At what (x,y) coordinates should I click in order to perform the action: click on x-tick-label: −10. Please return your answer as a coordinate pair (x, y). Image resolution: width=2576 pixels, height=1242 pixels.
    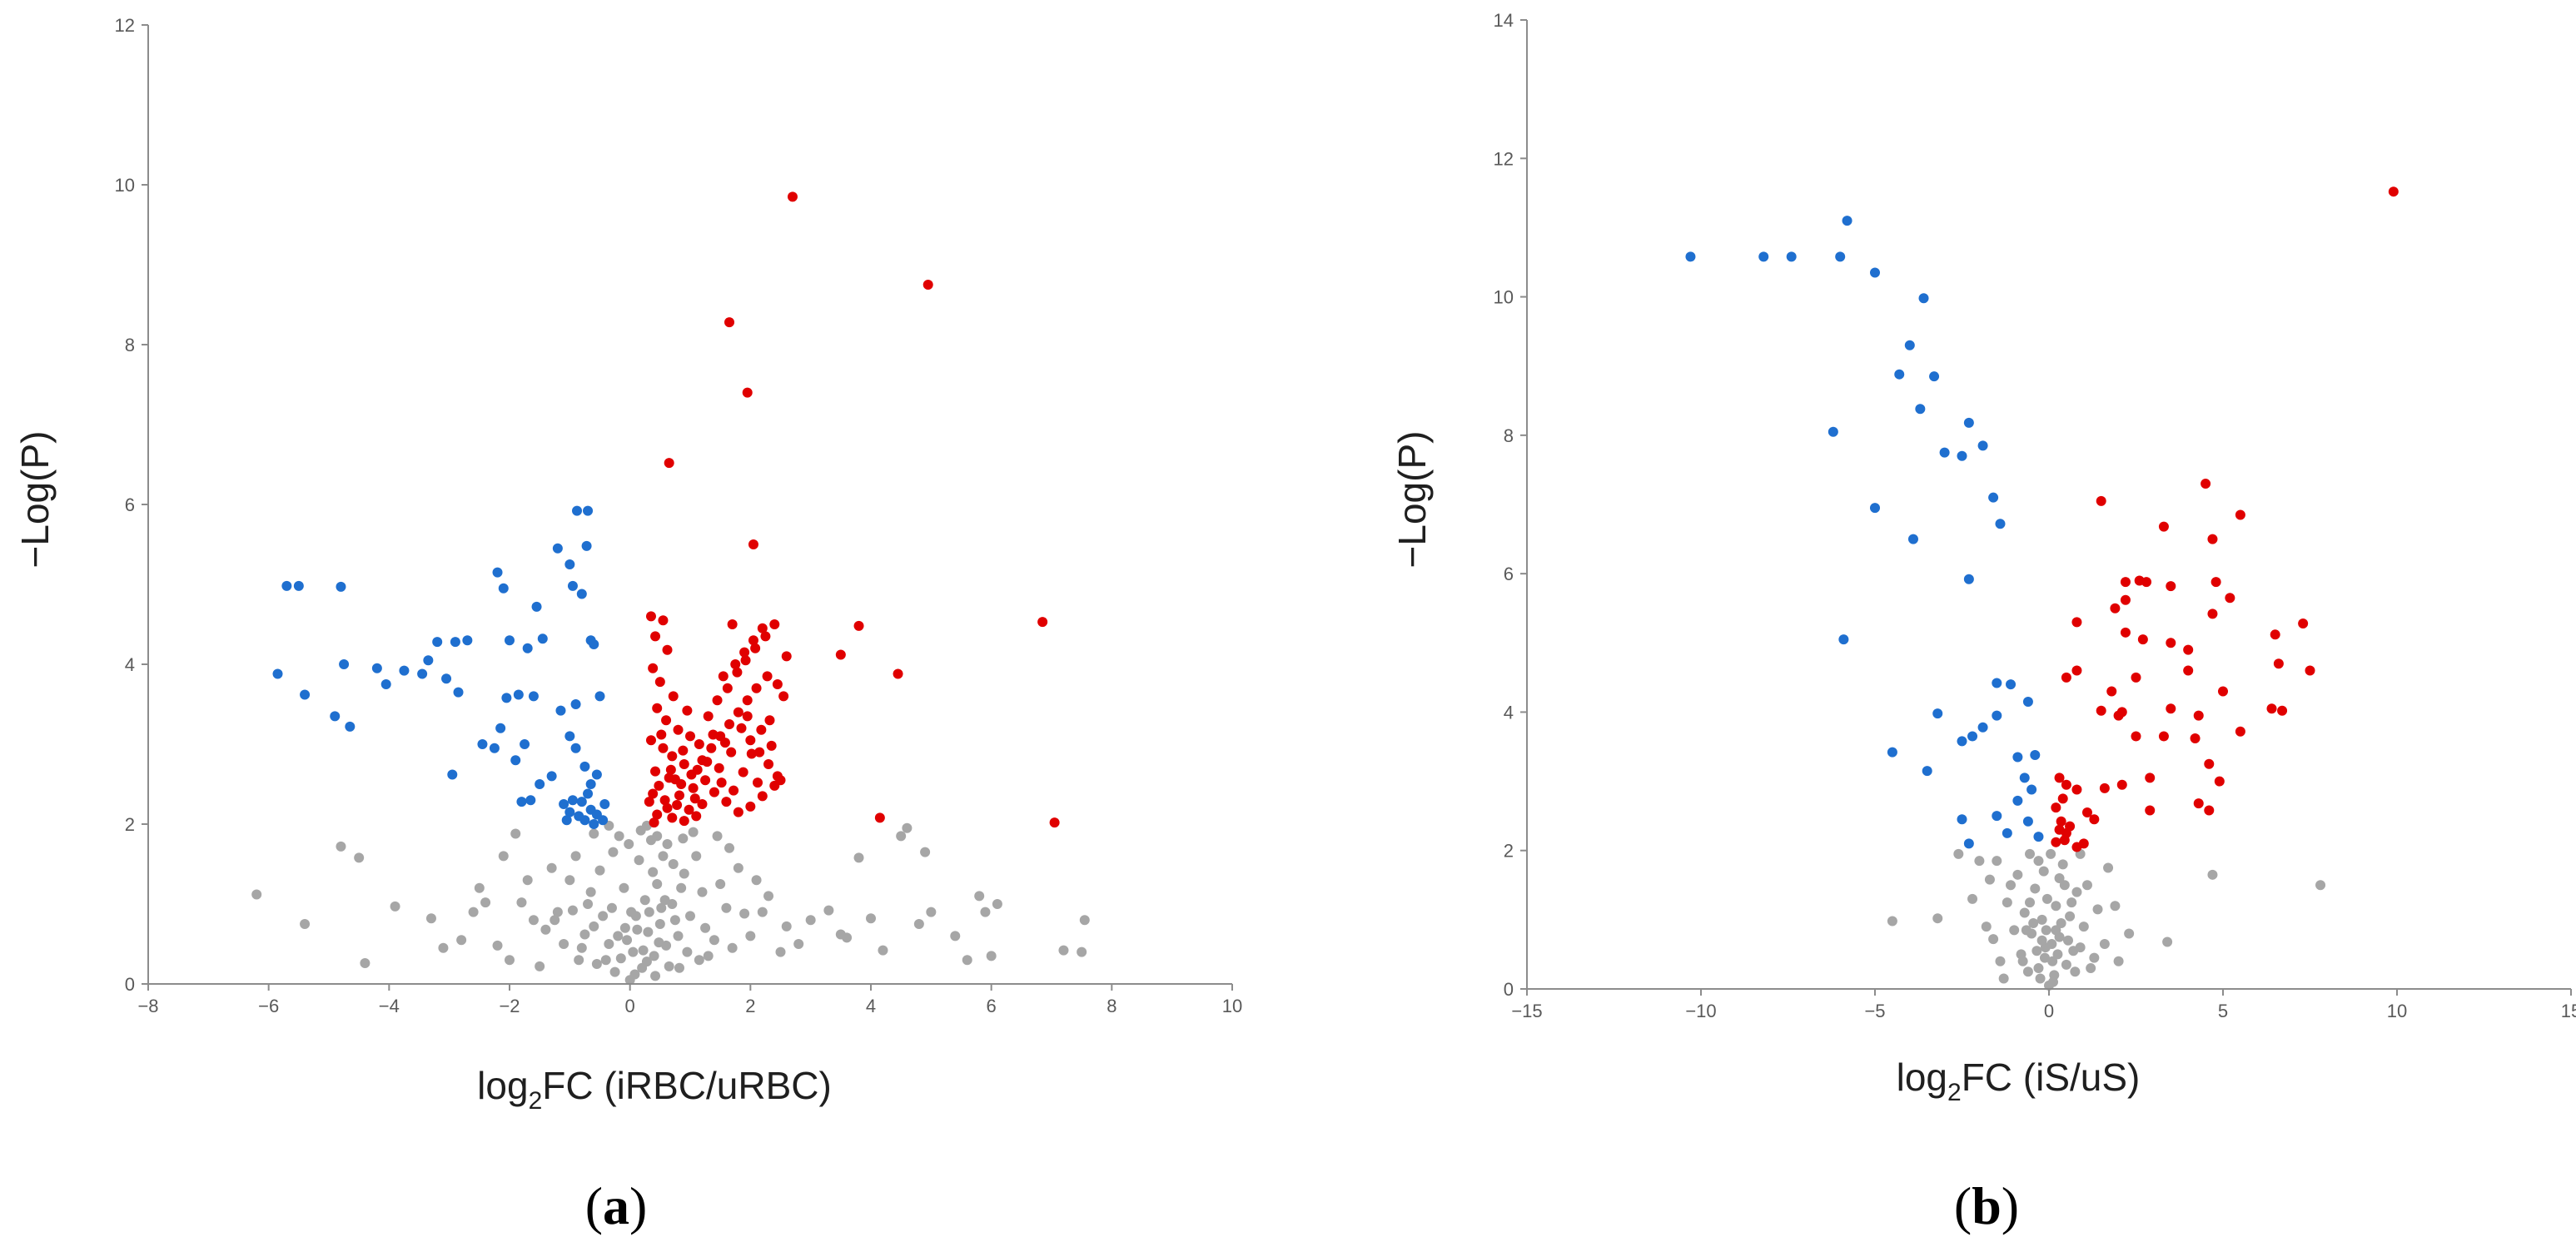
    Looking at the image, I should click on (1700, 1011).